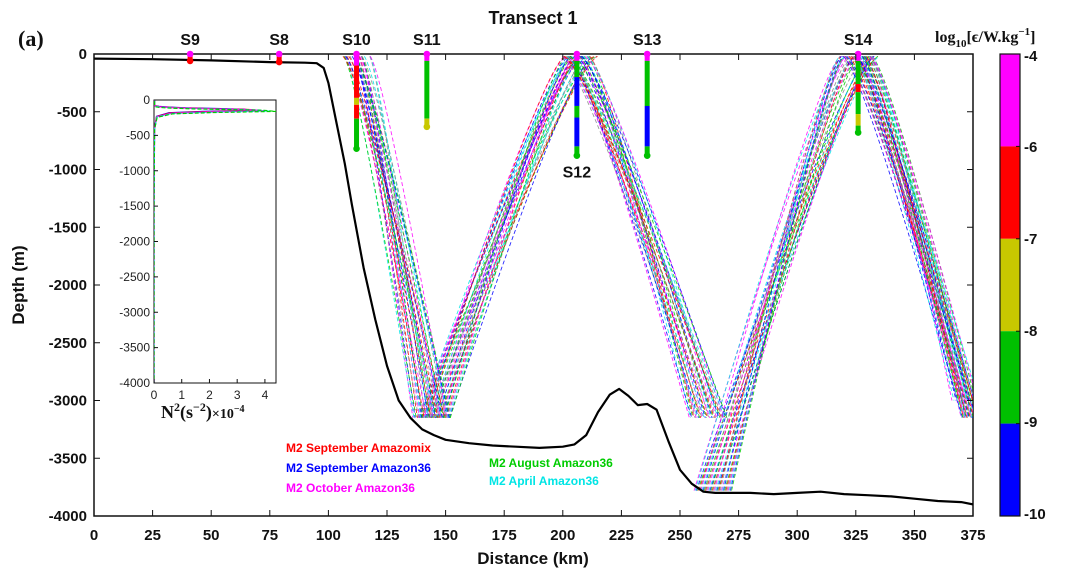 The height and width of the screenshot is (573, 1087). I want to click on panel-label: (a), so click(31, 38).